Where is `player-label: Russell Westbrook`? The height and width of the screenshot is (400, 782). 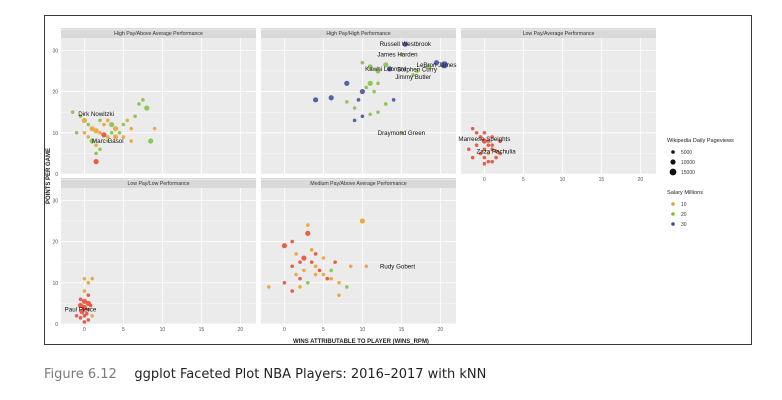 player-label: Russell Westbrook is located at coordinates (406, 44).